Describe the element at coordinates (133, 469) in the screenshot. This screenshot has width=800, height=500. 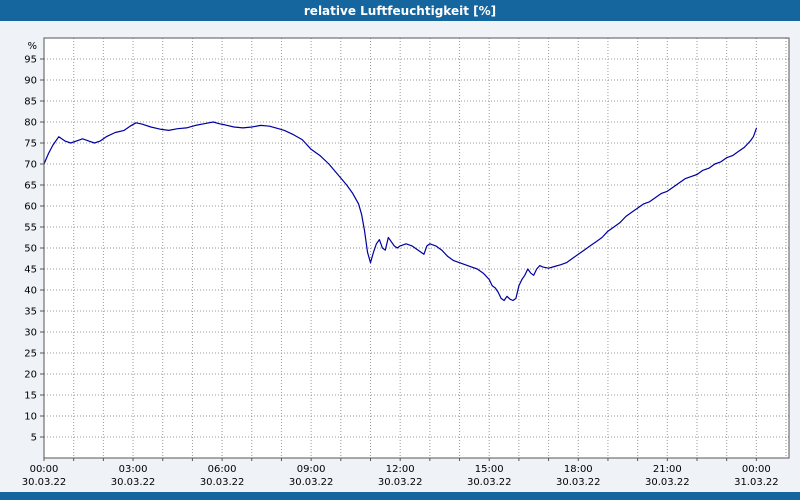
I see `svg-text: 03:00` at that location.